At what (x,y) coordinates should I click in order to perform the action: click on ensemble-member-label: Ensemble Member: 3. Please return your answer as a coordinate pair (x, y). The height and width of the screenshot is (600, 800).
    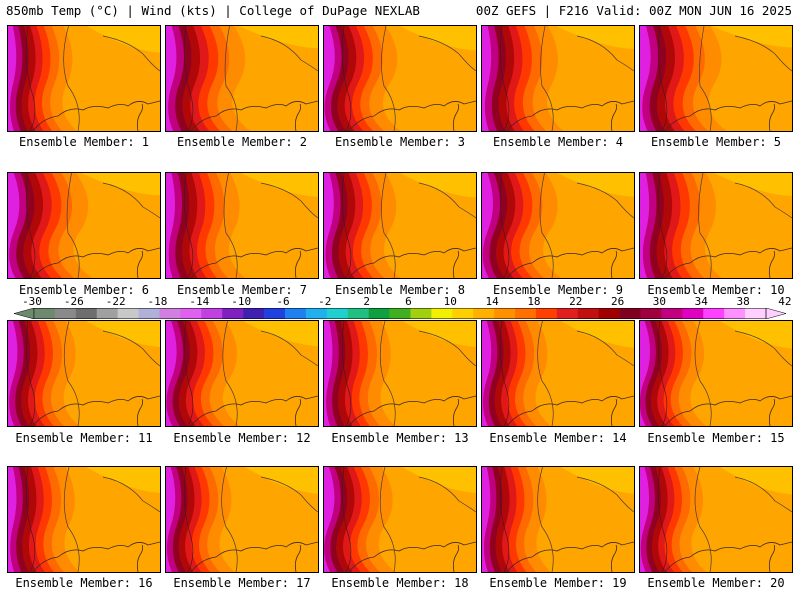
    Looking at the image, I should click on (400, 142).